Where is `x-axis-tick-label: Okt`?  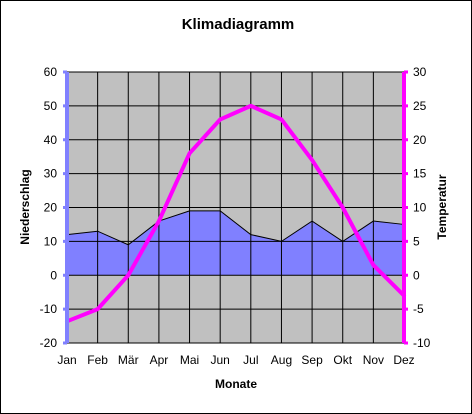 x-axis-tick-label: Okt is located at coordinates (342, 360).